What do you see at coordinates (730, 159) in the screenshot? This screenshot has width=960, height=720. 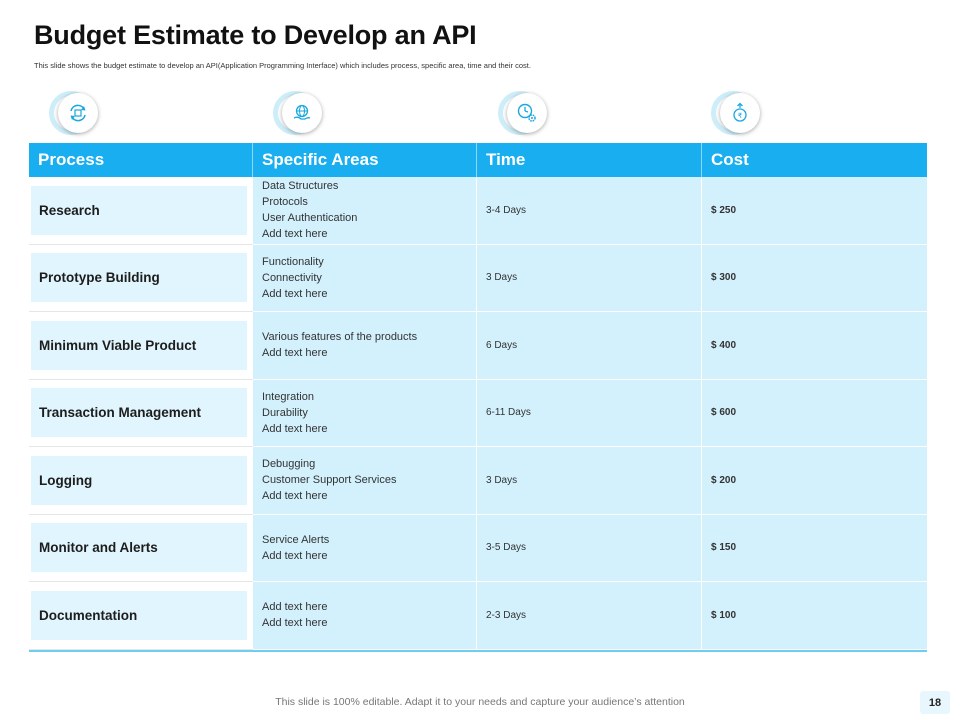 I see `header-cost: Cost` at bounding box center [730, 159].